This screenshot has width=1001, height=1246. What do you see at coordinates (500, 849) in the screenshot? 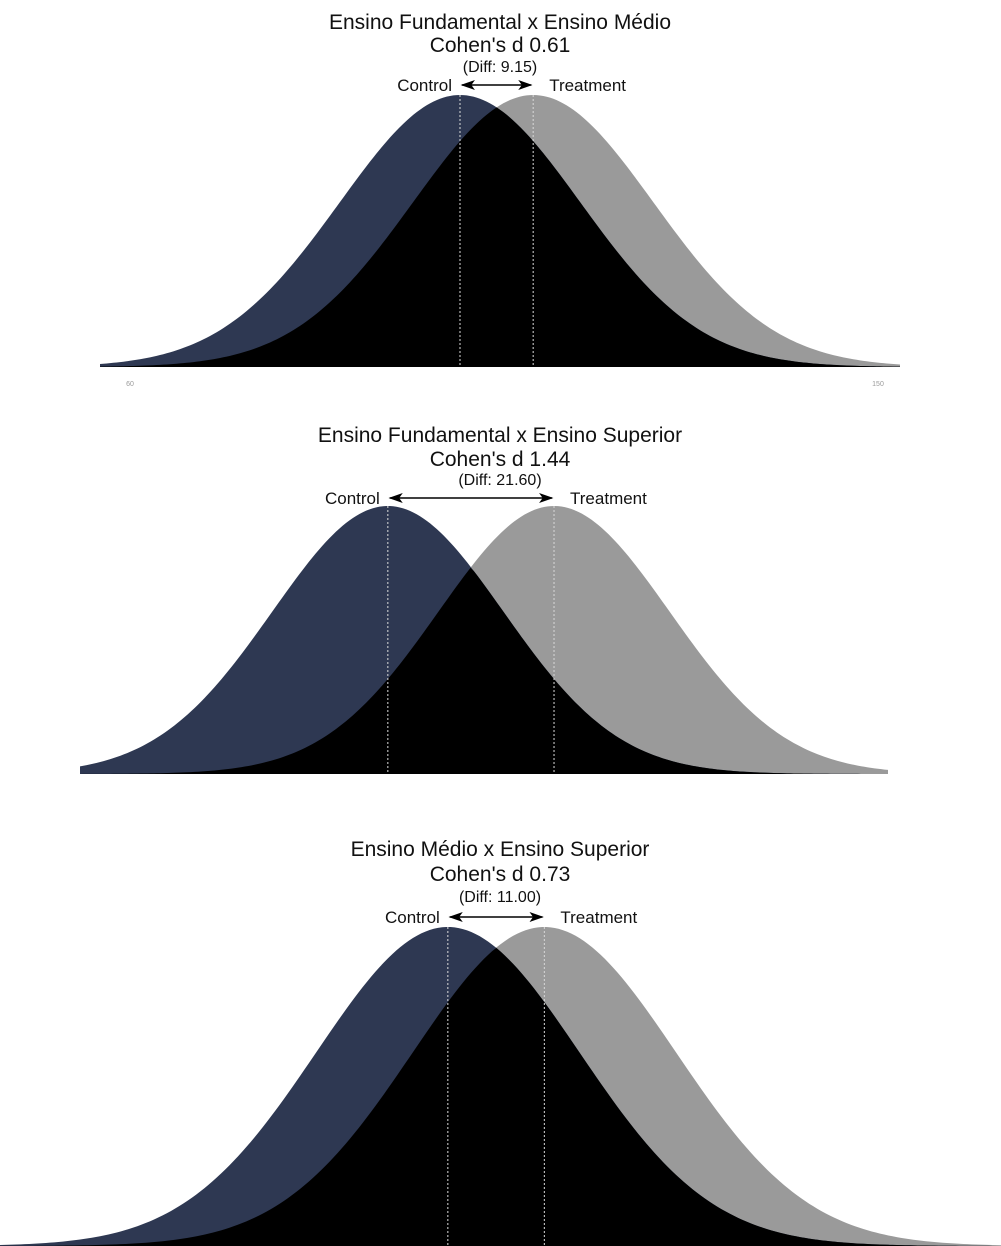
I see `chart-title: Ensino Médio x Ensino Superior` at bounding box center [500, 849].